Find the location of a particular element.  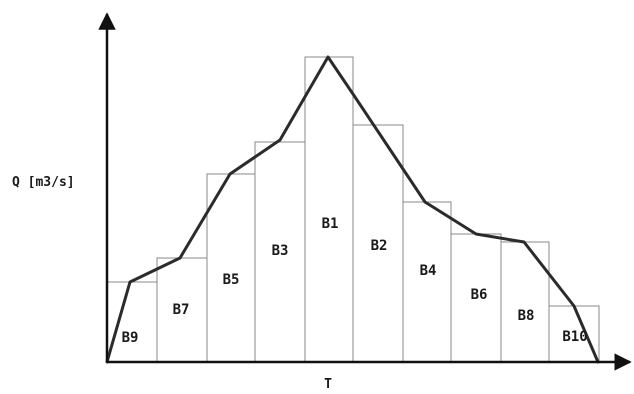

bar-b8 is located at coordinates (525, 302).